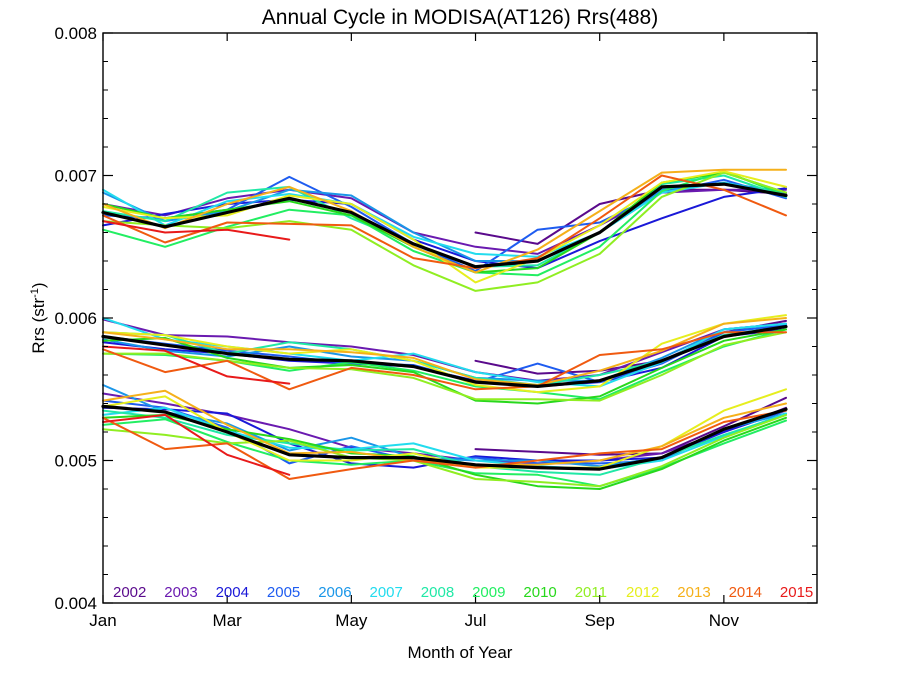  I want to click on y-axis-label-superscript: -1, so click(35, 293).